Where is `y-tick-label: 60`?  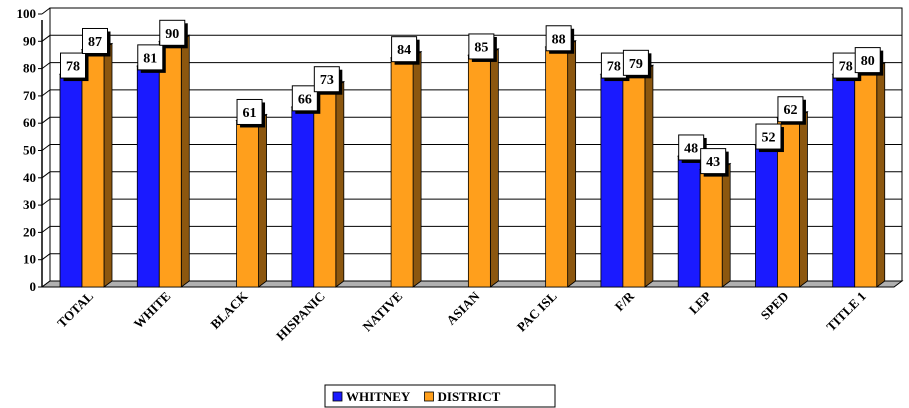
y-tick-label: 60 is located at coordinates (29, 122).